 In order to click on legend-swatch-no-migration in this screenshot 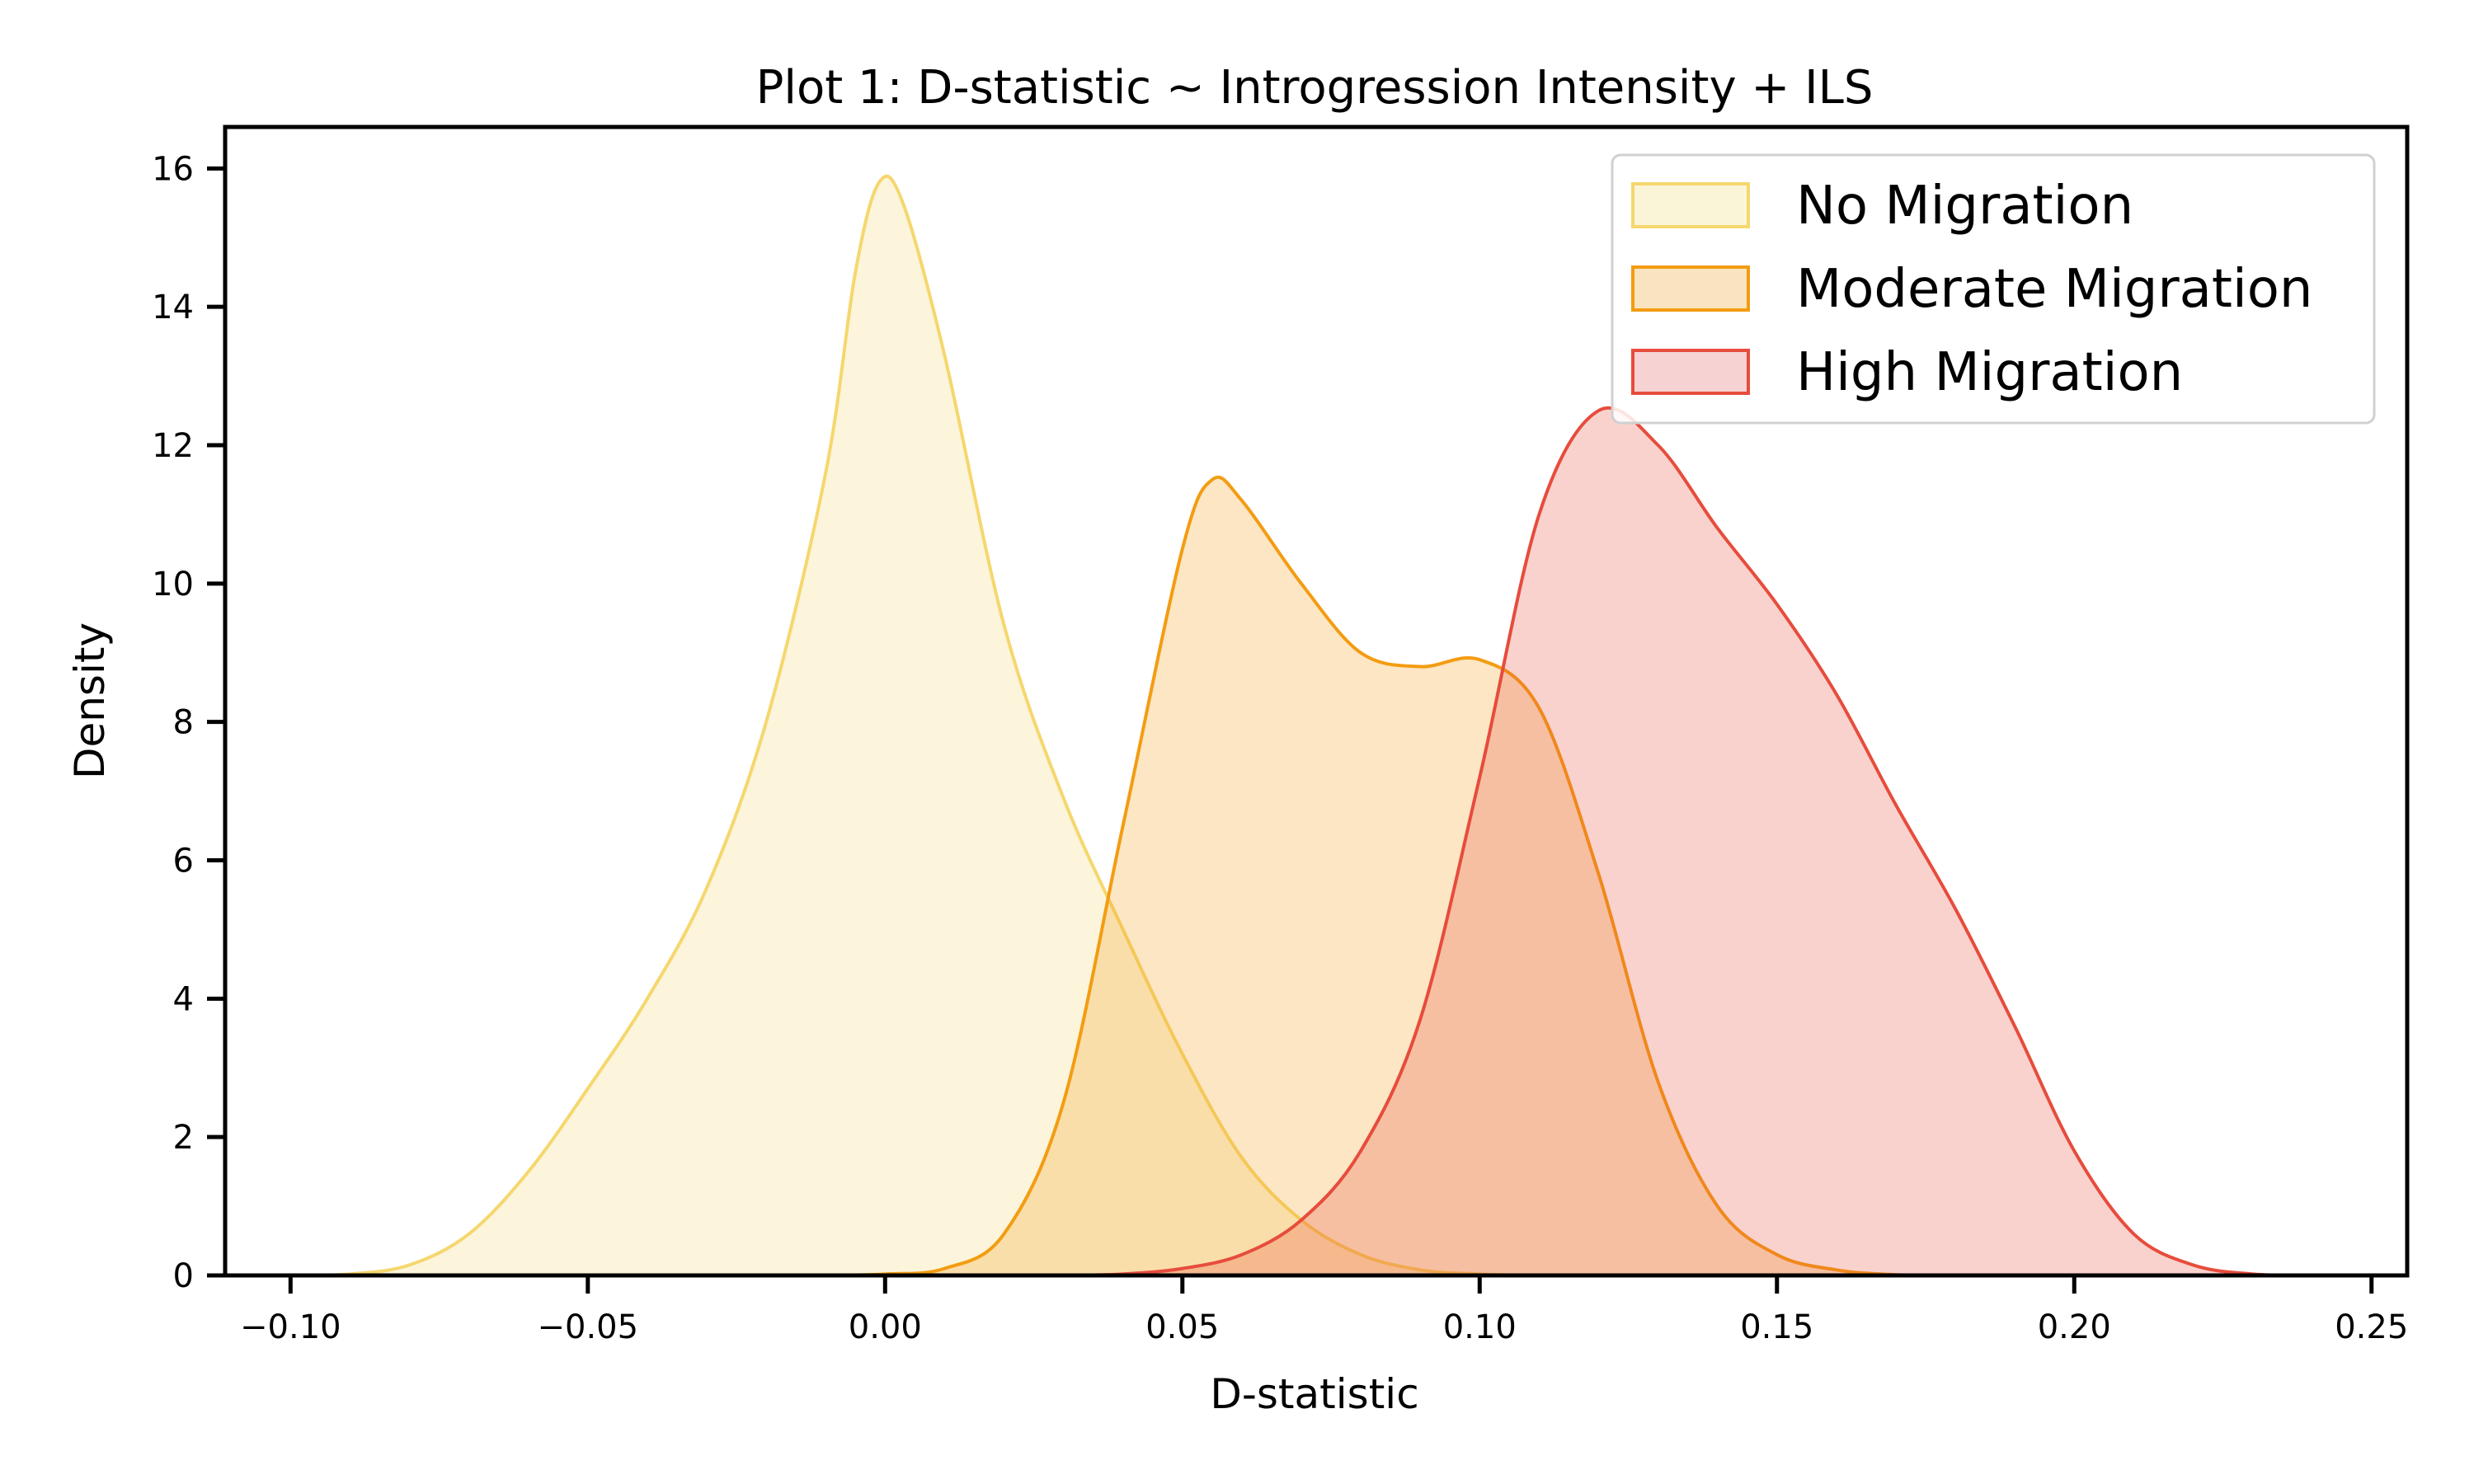, I will do `click(1690, 205)`.